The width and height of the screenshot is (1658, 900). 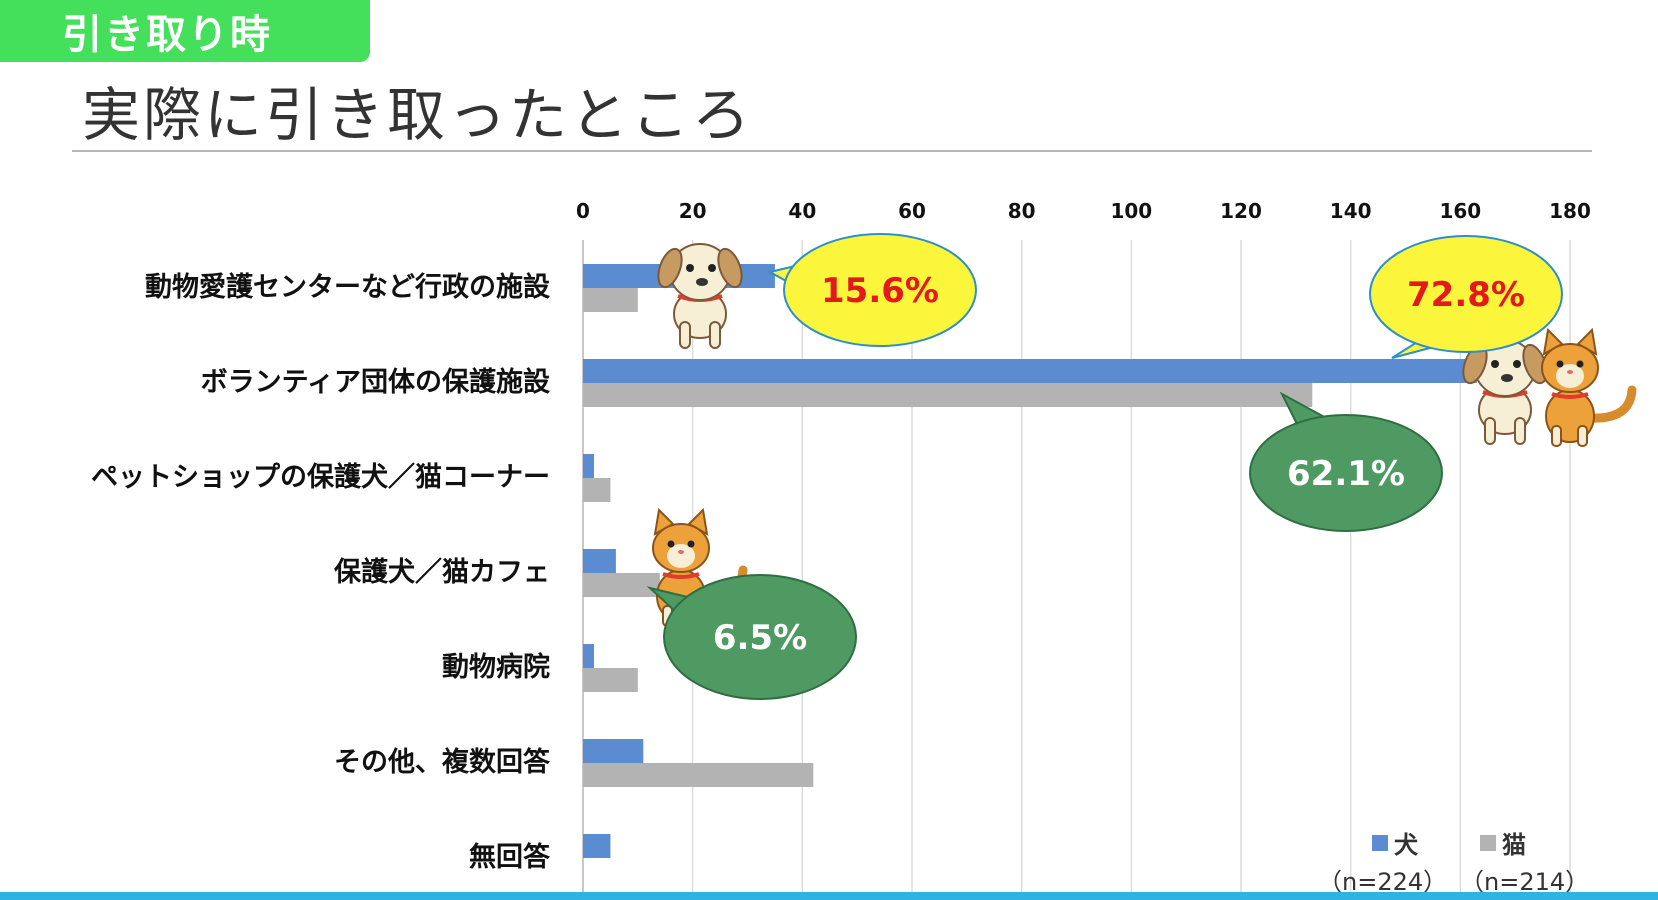 I want to click on category-label: 動物愛護センターなど行政の施設, so click(x=348, y=287).